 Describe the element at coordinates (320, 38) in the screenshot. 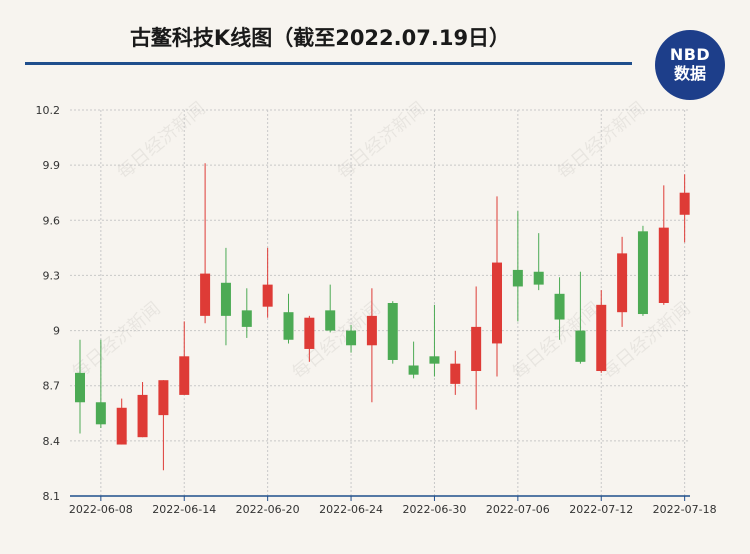

I see `chart-title: 古鳌科技K线图（截至2022.07.19日）` at that location.